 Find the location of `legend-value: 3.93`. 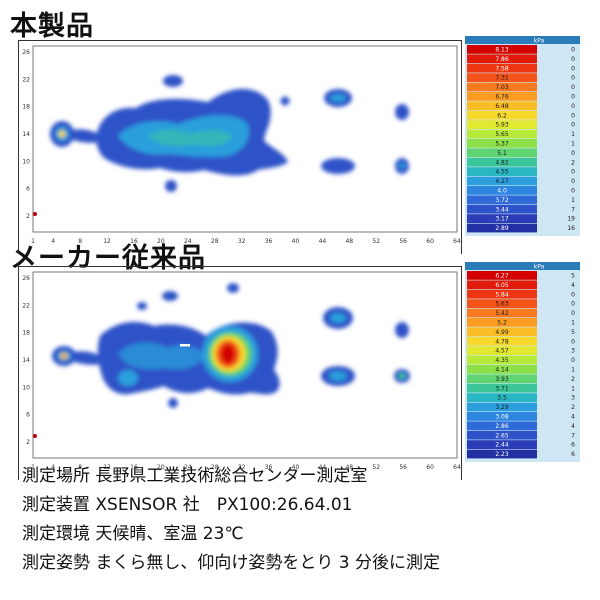

legend-value: 3.93 is located at coordinates (502, 379).